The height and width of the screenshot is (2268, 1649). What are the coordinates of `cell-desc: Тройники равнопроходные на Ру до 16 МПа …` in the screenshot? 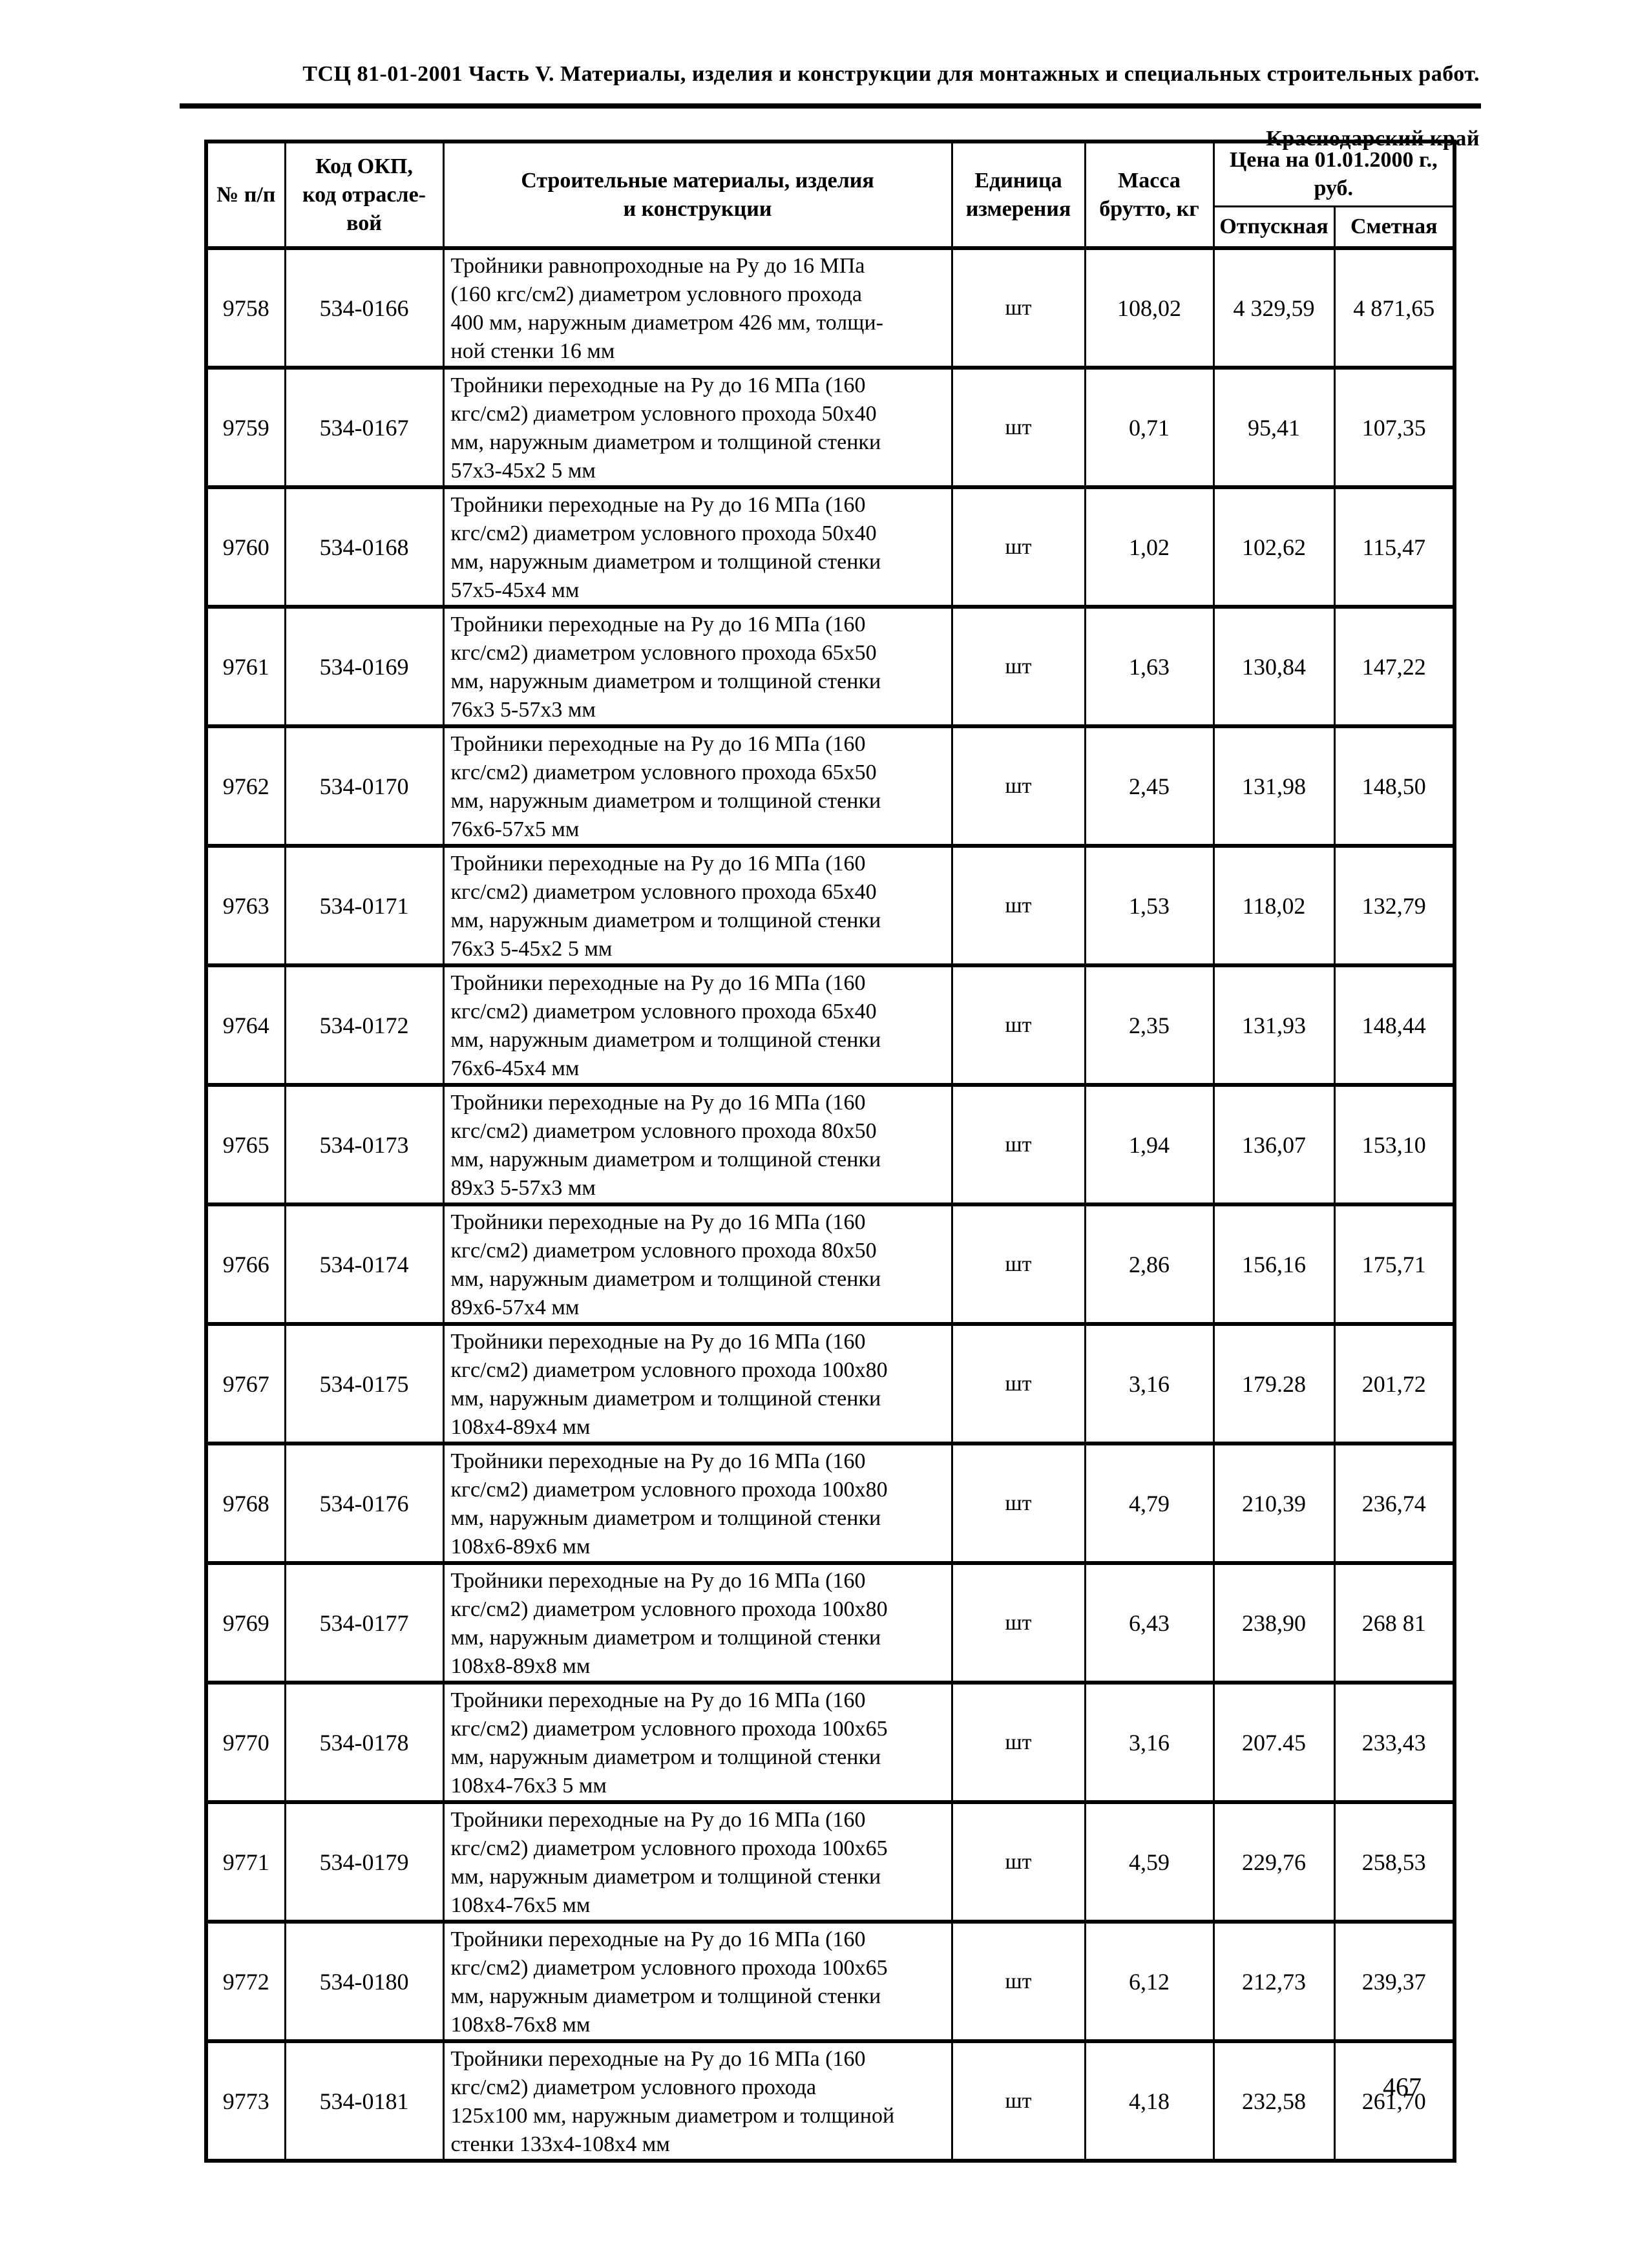 It's located at (697, 308).